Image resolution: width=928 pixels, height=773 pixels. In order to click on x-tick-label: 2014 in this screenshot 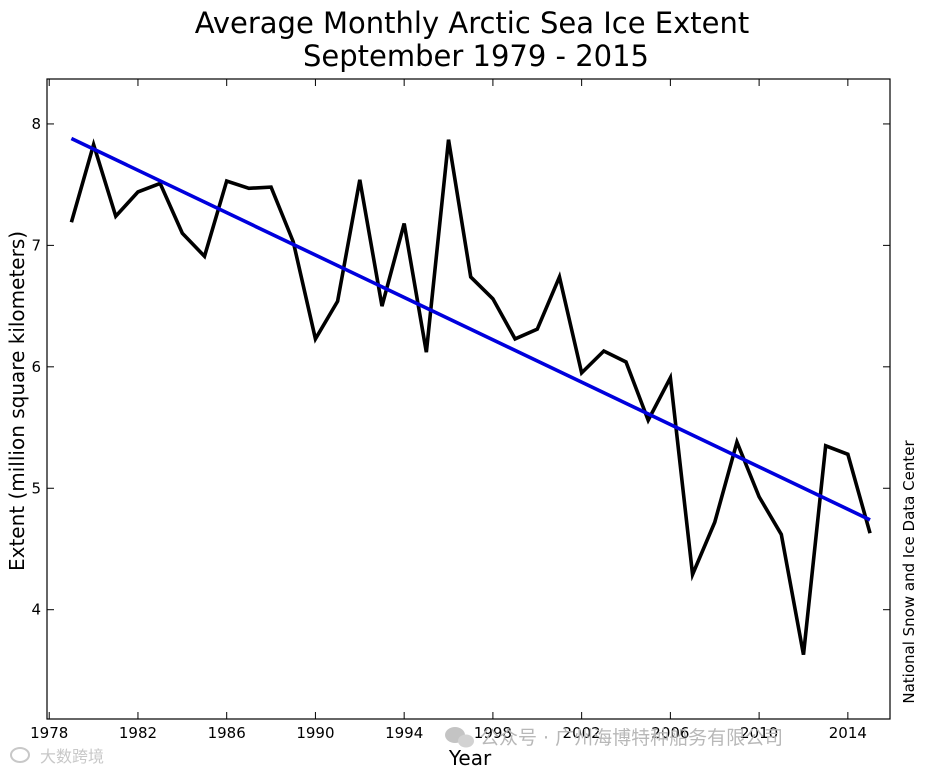, I will do `click(848, 733)`.